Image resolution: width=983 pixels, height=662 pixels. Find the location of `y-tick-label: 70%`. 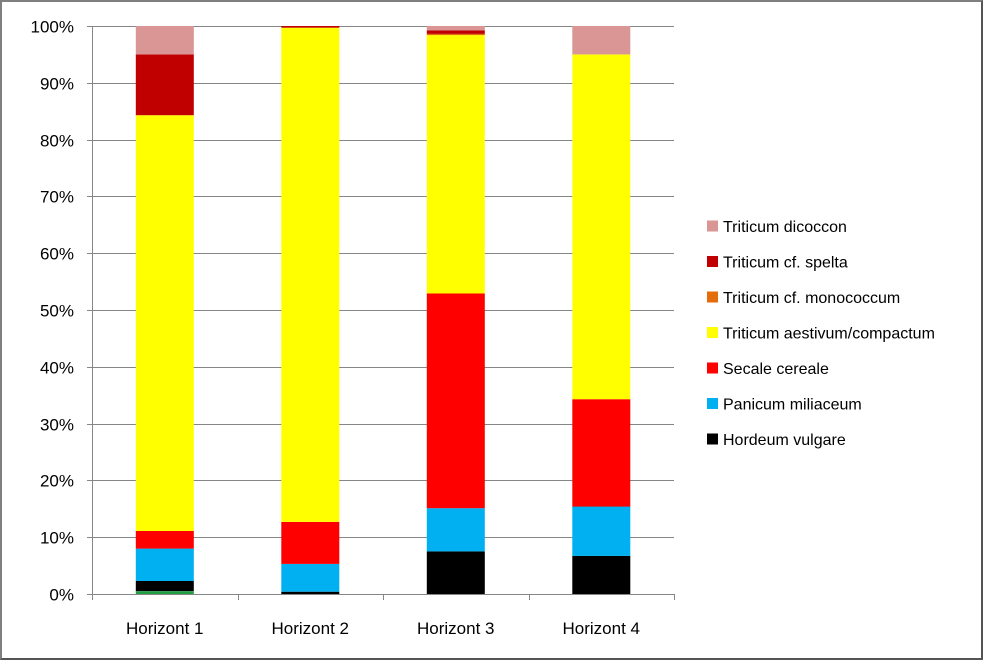

y-tick-label: 70% is located at coordinates (57, 197).